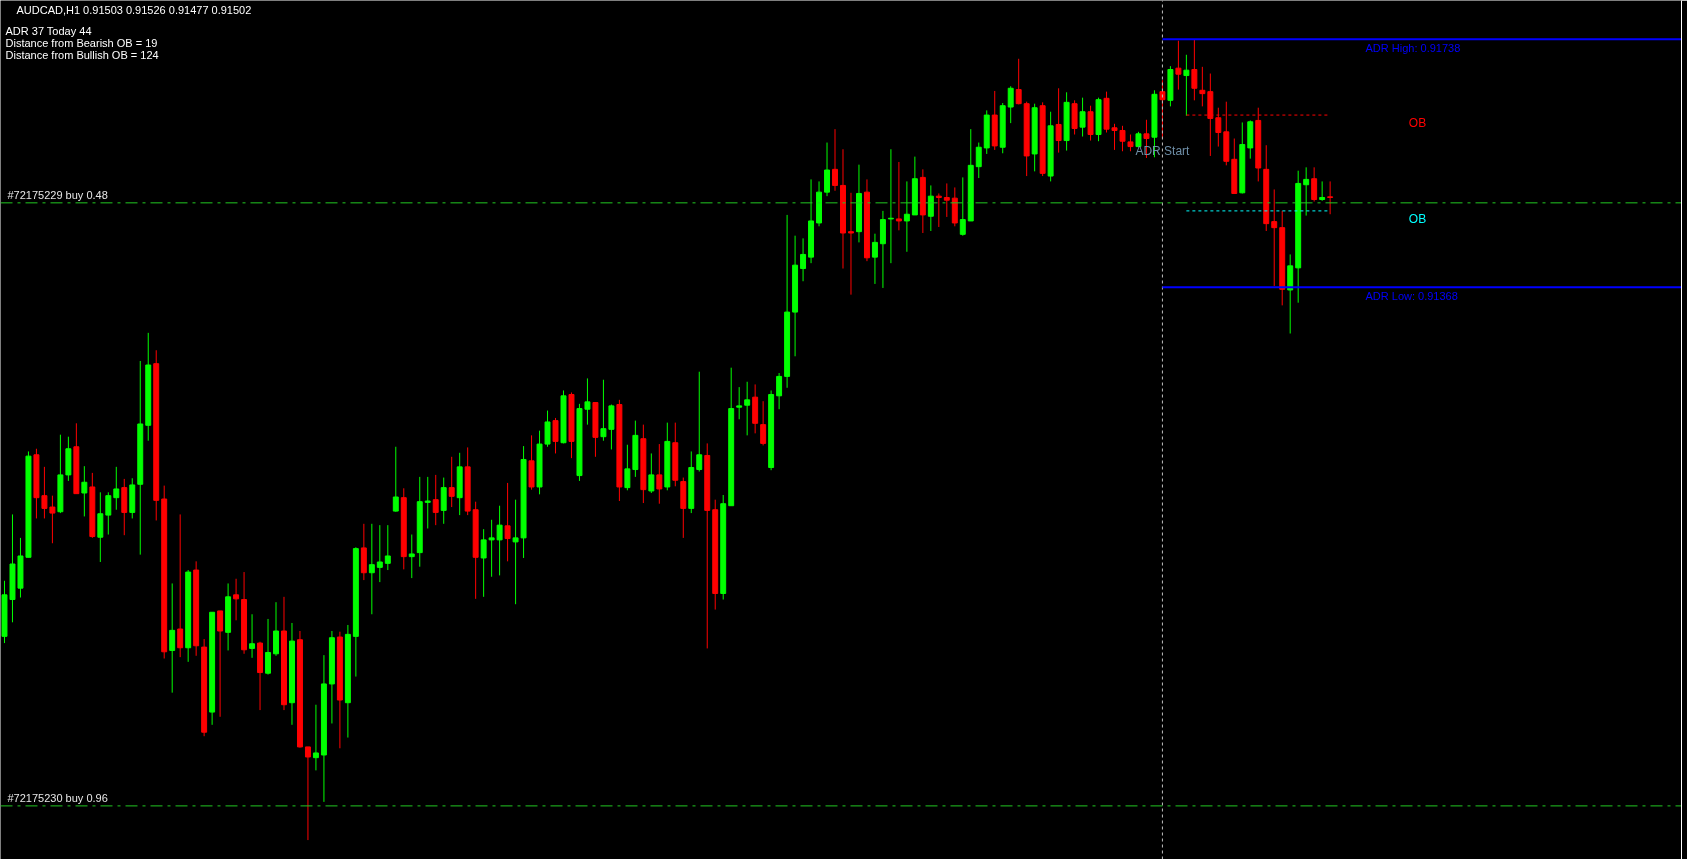 This screenshot has width=1687, height=859. I want to click on chart-title: AUDCAD,H1 0.91503 0.91526 0.91477 0.91502, so click(134, 9).